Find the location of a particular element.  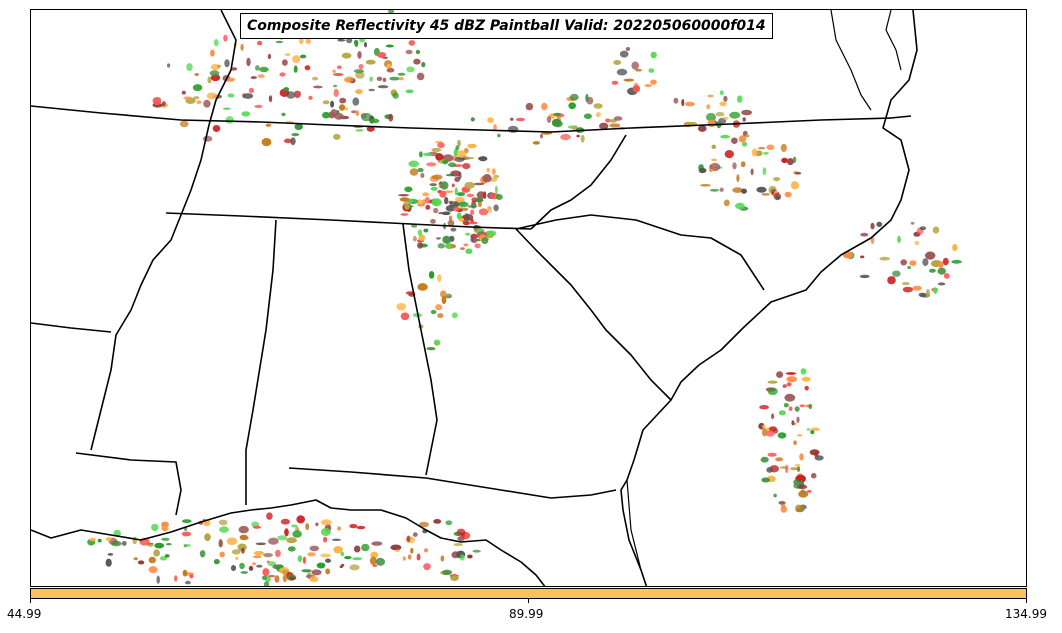

gulf-coastline is located at coordinates (288, 542).